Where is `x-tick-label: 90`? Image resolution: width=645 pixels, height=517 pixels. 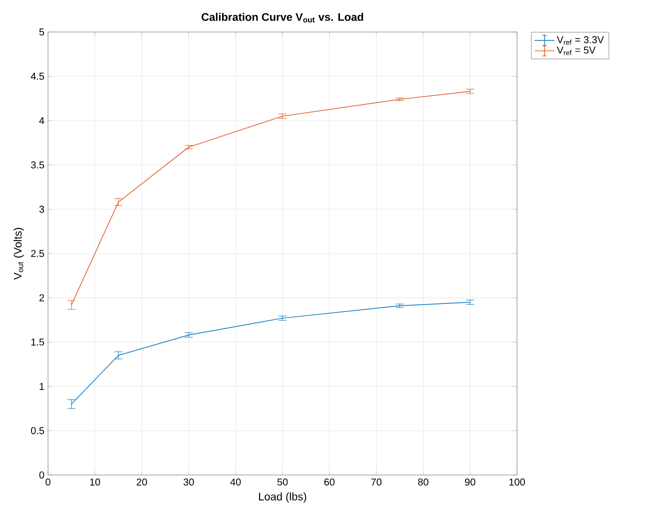 x-tick-label: 90 is located at coordinates (470, 482).